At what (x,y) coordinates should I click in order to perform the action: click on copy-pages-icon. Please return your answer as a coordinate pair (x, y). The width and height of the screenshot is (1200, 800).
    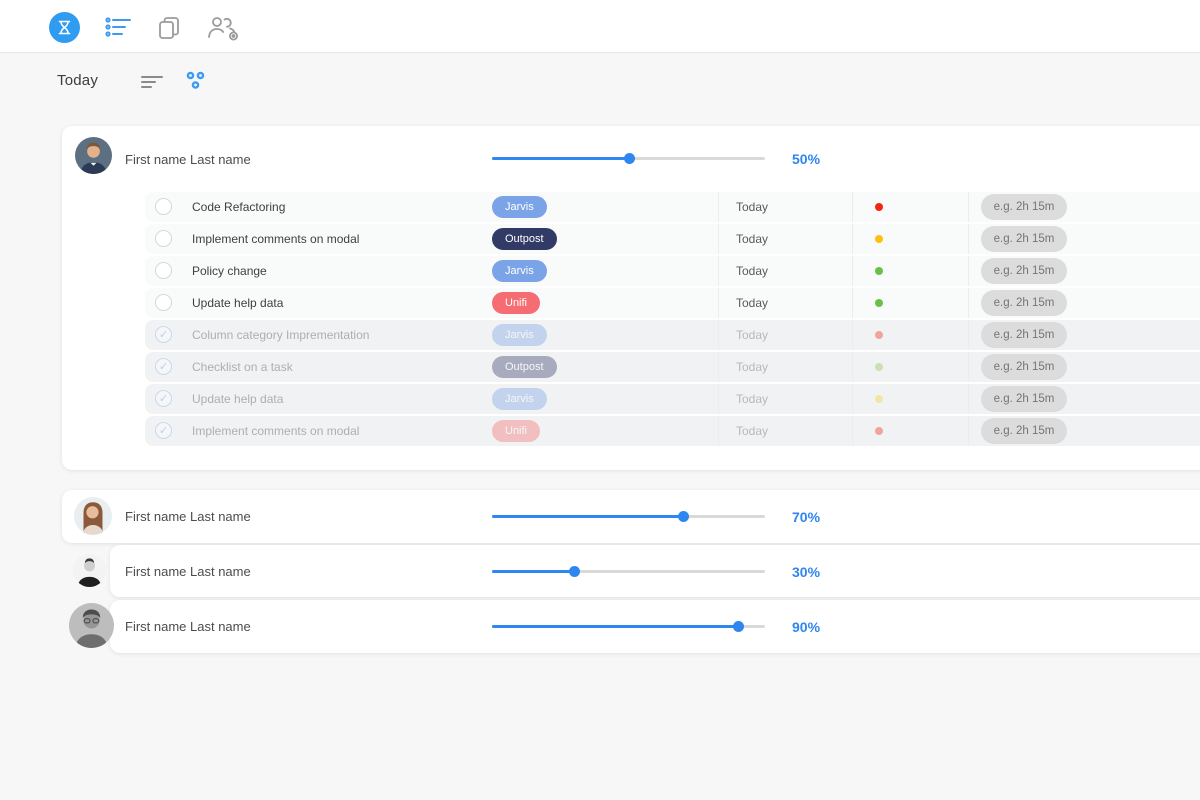
    Looking at the image, I should click on (169, 28).